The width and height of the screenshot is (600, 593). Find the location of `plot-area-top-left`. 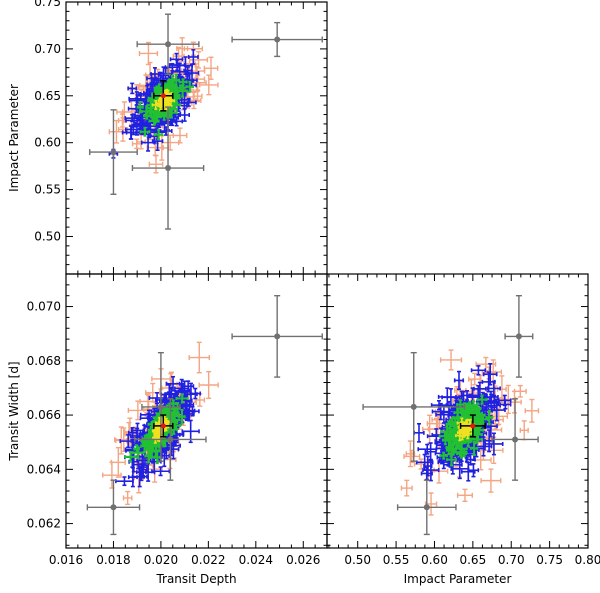

plot-area-top-left is located at coordinates (206, 121).